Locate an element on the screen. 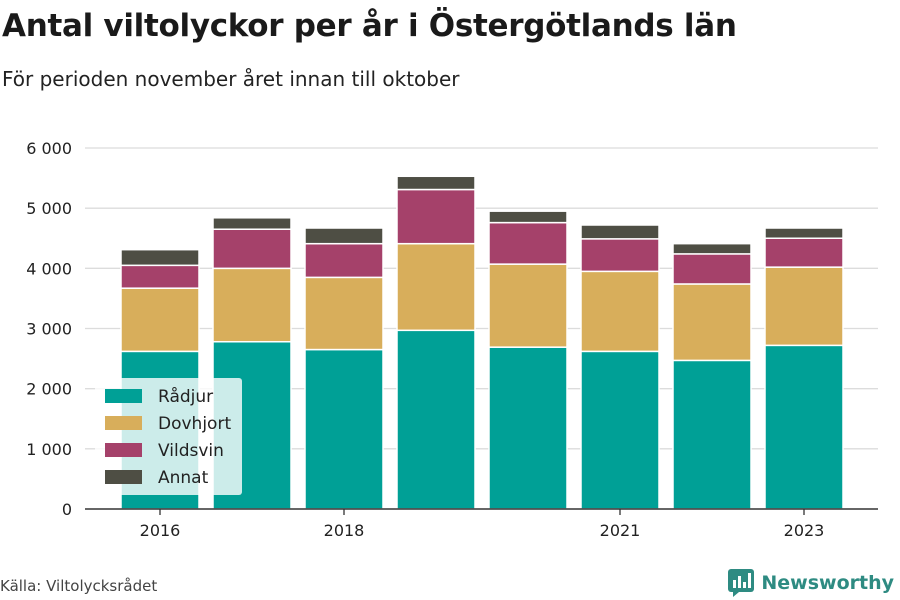 The height and width of the screenshot is (600, 900). y-tick-label: 1 000 is located at coordinates (49, 449).